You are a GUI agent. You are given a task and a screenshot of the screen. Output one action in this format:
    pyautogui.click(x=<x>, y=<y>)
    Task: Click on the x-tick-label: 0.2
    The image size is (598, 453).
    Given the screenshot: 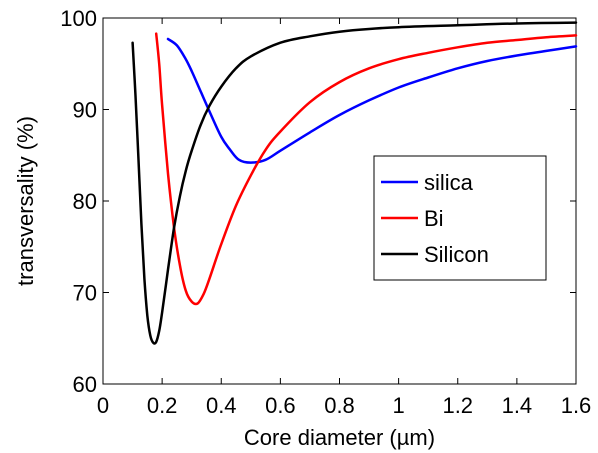 What is the action you would take?
    pyautogui.click(x=162, y=405)
    